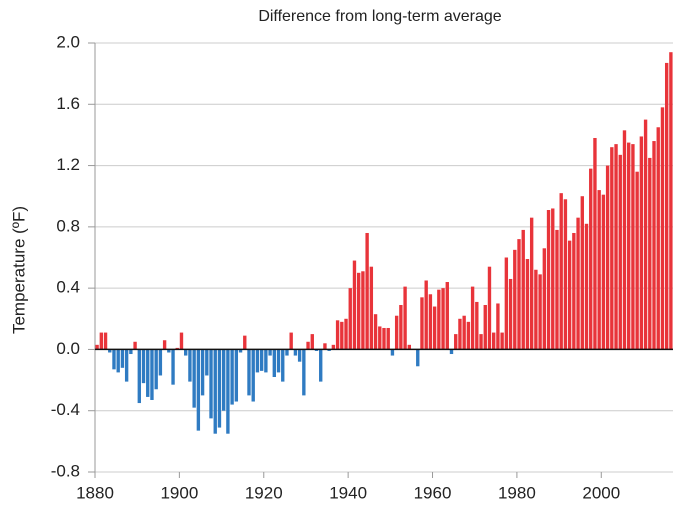 Image resolution: width=673 pixels, height=506 pixels. I want to click on y-tick-label: 2.0, so click(68, 41).